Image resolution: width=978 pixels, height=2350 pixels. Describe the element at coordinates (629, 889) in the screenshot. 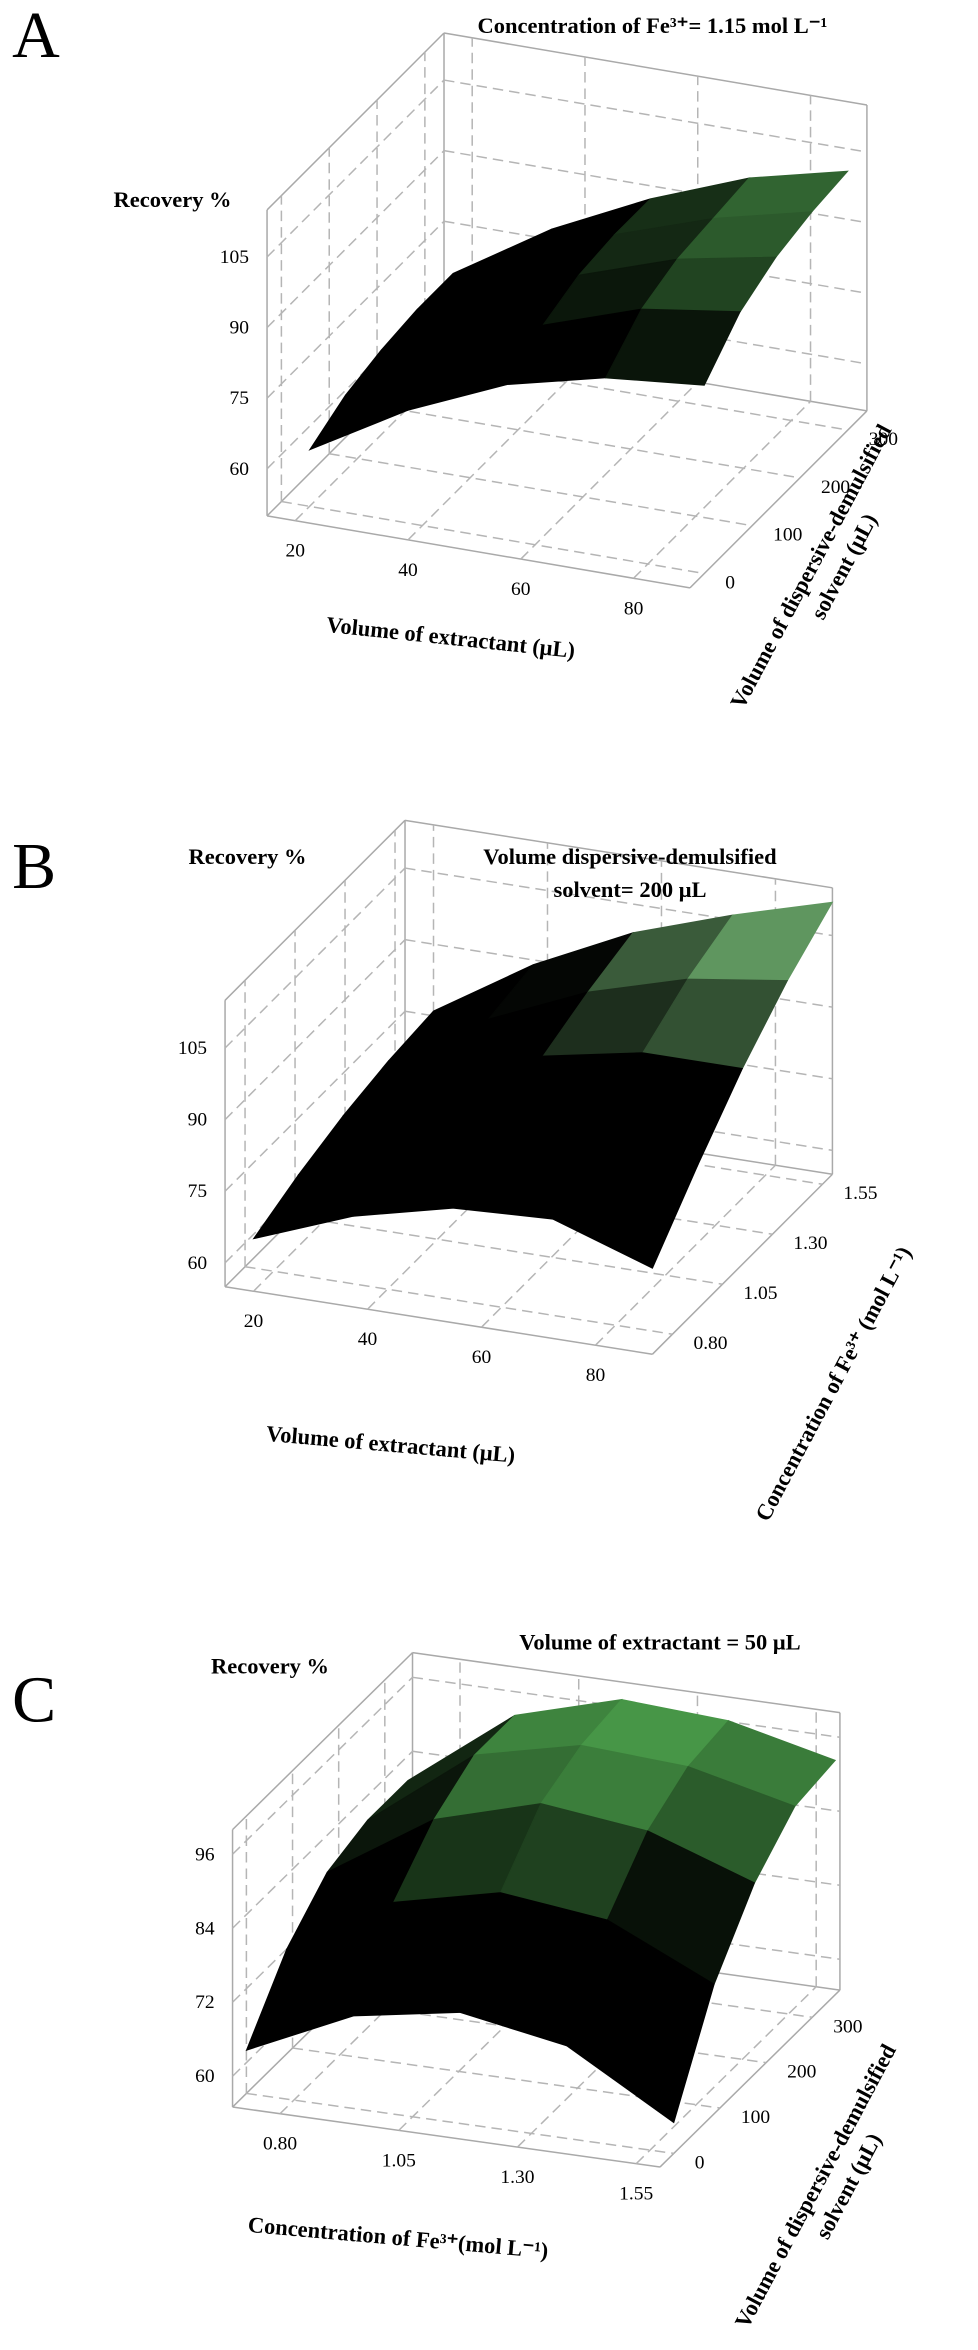

I see `chart-title: solvent= 200 μL` at that location.